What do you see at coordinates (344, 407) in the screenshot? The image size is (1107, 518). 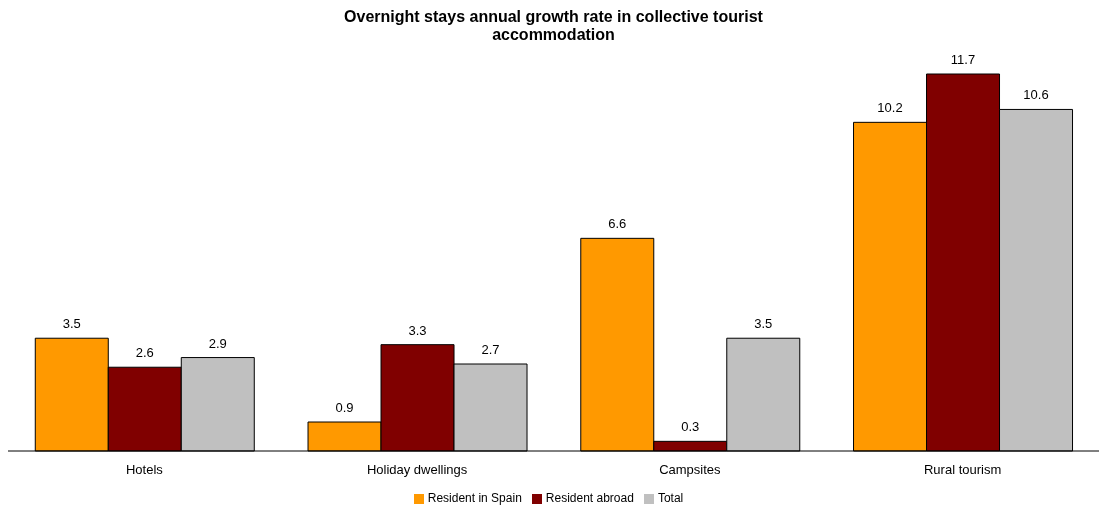 I see `data-label: 0.9` at bounding box center [344, 407].